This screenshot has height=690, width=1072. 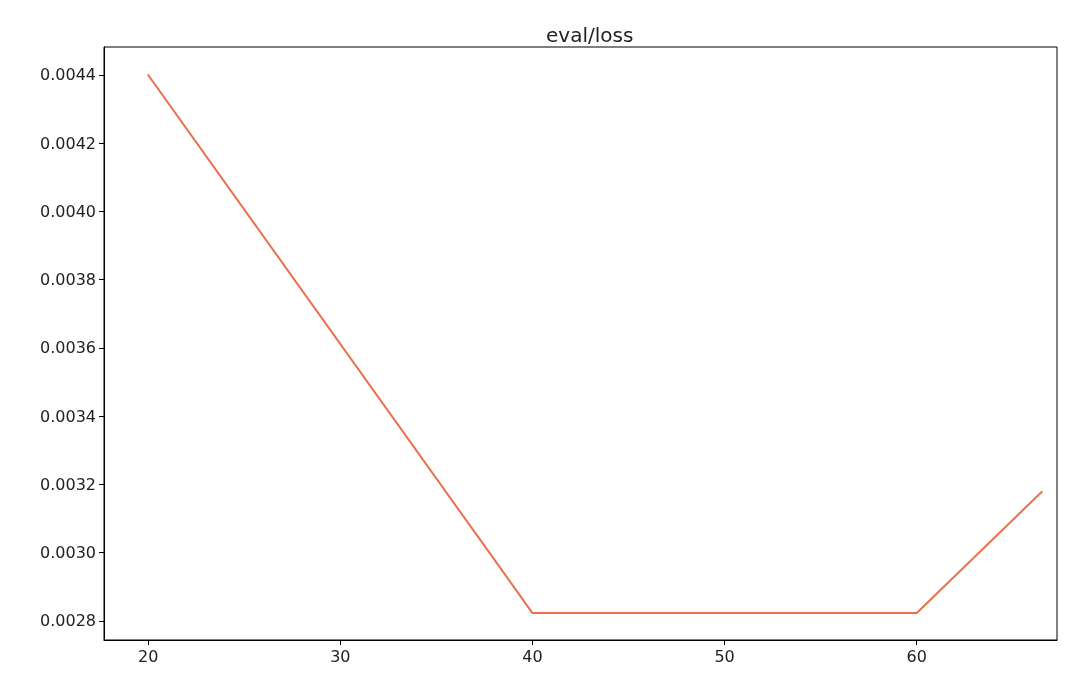 What do you see at coordinates (68, 621) in the screenshot?
I see `y-tick-label: 0.0028` at bounding box center [68, 621].